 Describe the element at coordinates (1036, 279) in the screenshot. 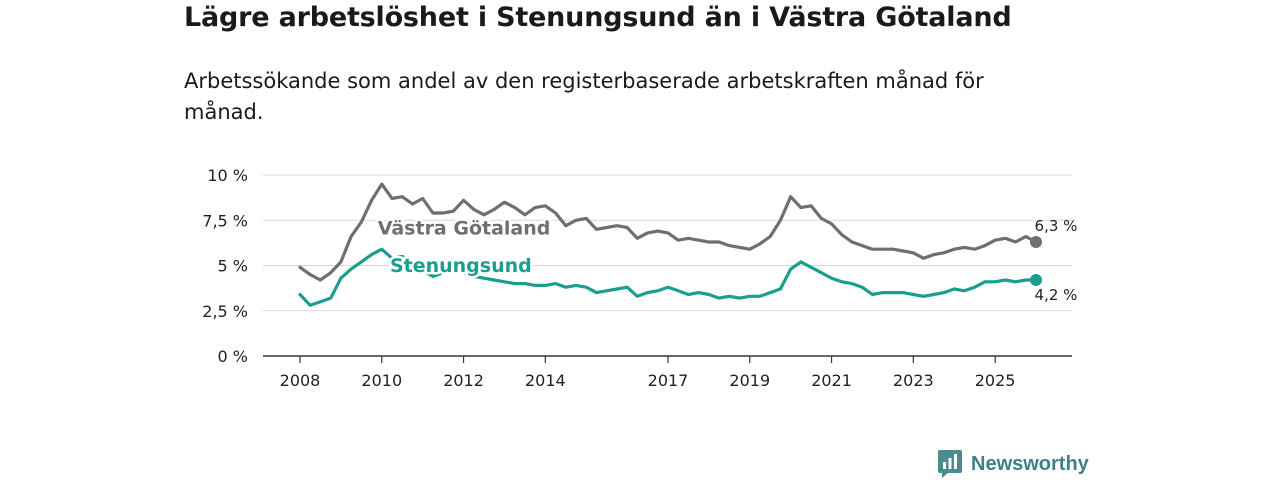

I see `end-point-stenungsund` at that location.